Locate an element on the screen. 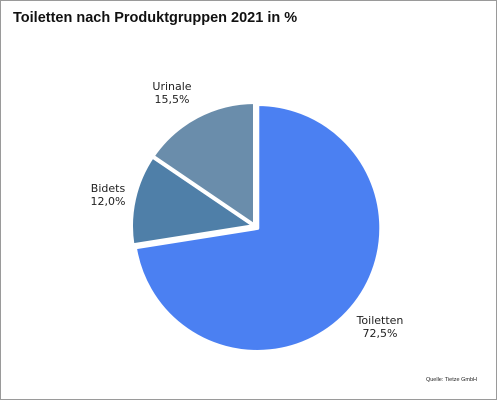  chart-source: Quelle: Tietze GmbH is located at coordinates (451, 380).